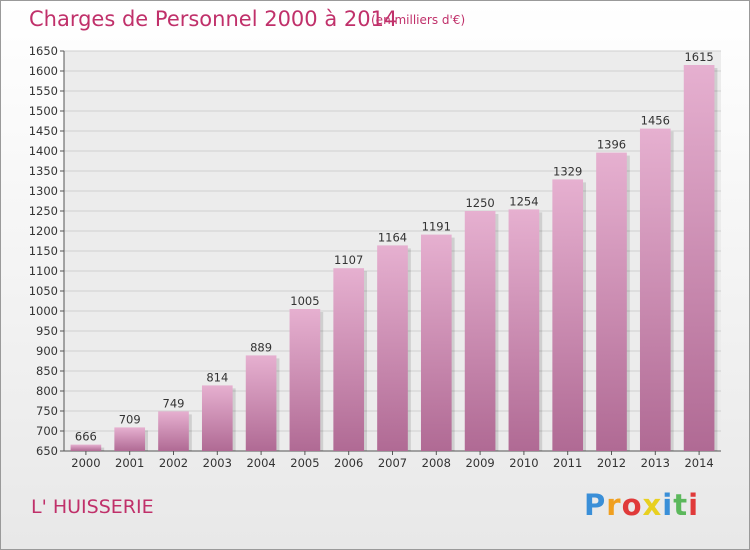 This screenshot has height=550, width=750. I want to click on y-tick-label: 900, so click(47, 351).